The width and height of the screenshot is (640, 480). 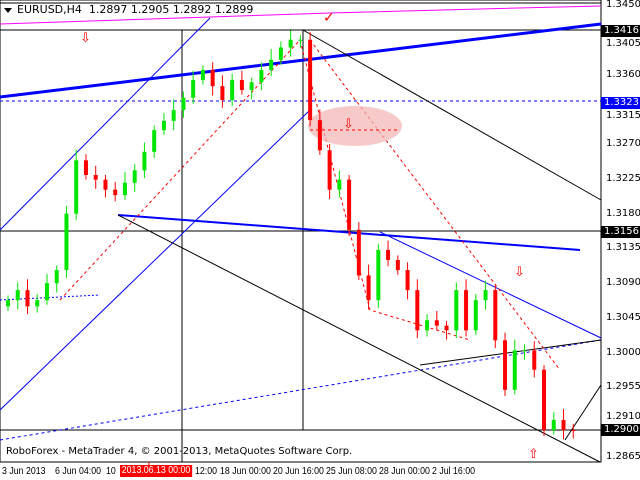 I want to click on time-tick: 12:00, so click(x=206, y=471).